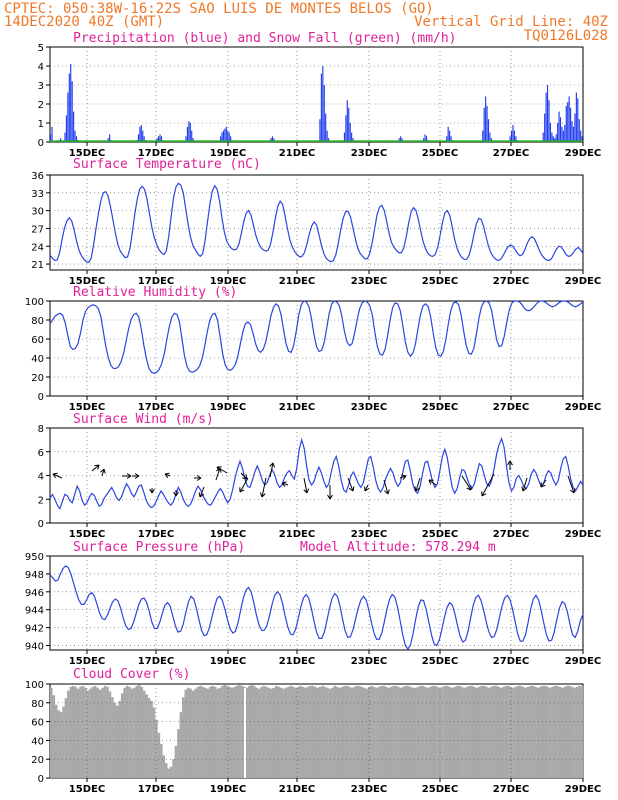 The image size is (618, 800). I want to click on x-tick-label: 23DEC, so click(369, 281).